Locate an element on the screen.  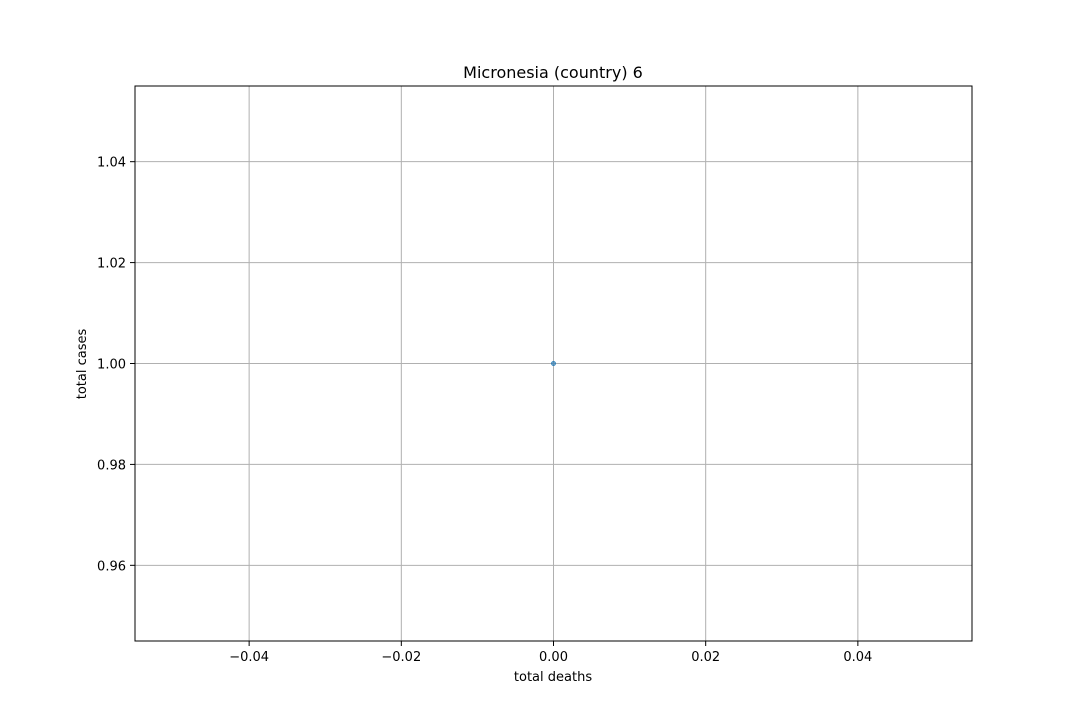
data-point is located at coordinates (553, 363).